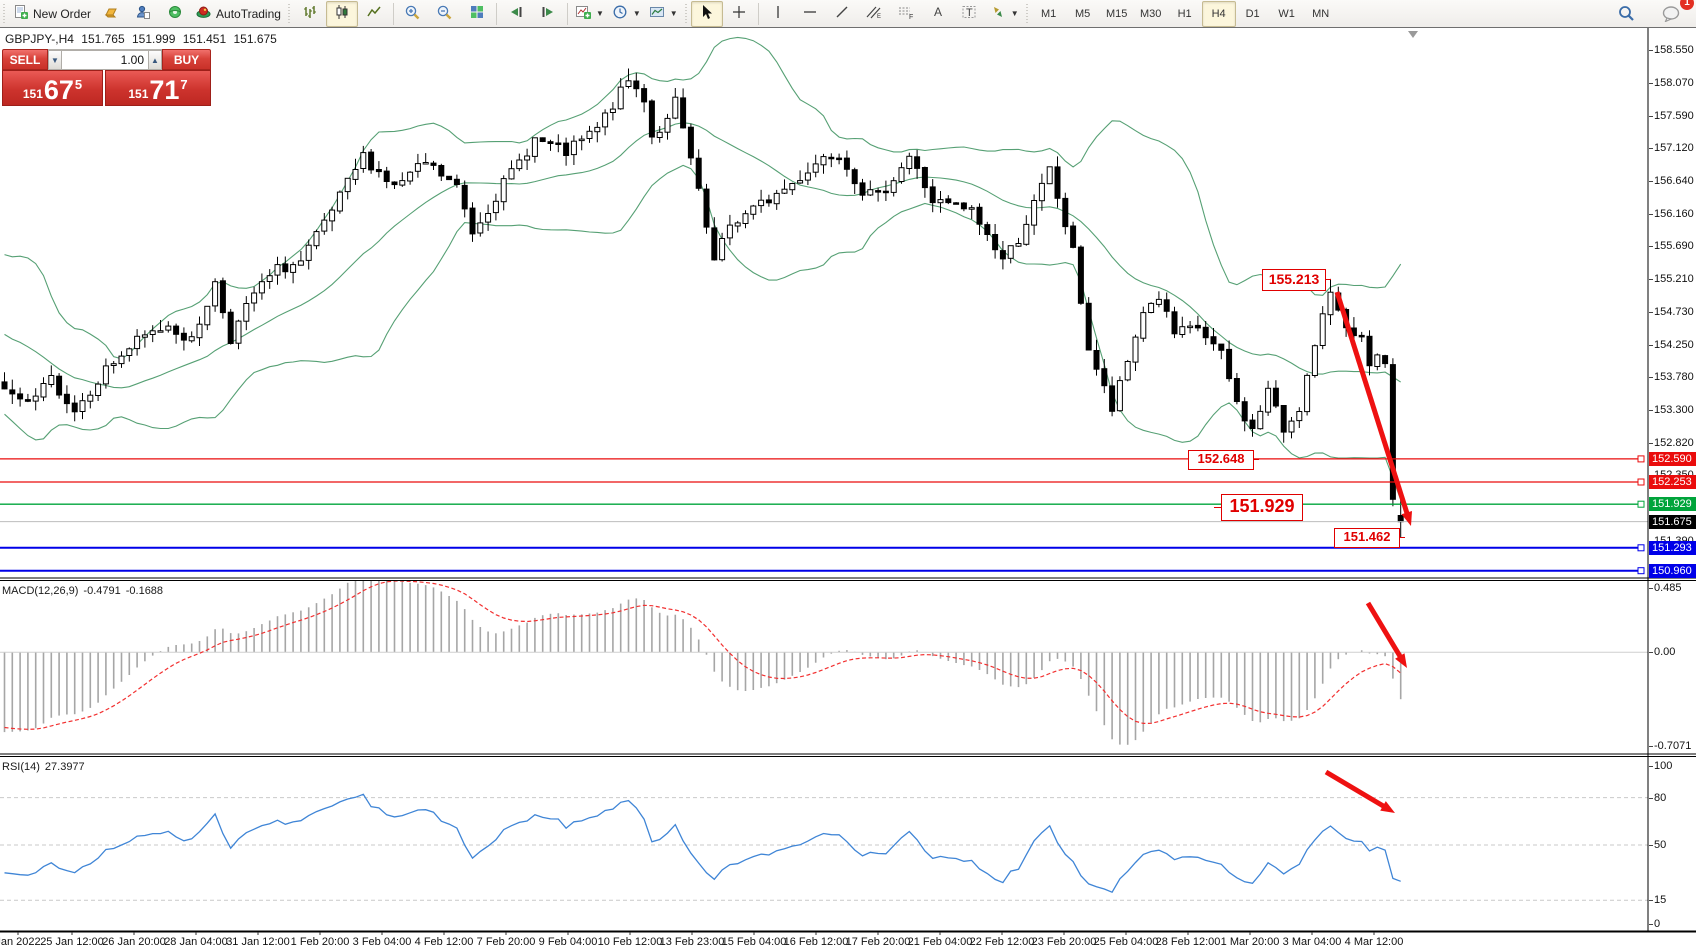 This screenshot has width=1696, height=947. What do you see at coordinates (706, 13) in the screenshot?
I see `cursor-tool-button` at bounding box center [706, 13].